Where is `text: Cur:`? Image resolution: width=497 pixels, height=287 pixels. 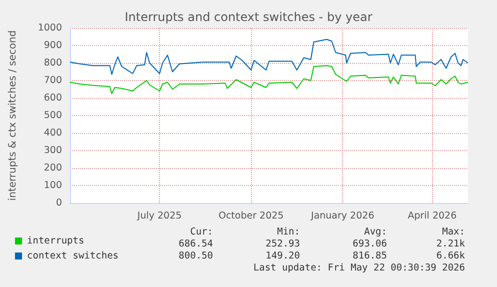
text: Cur: is located at coordinates (201, 232).